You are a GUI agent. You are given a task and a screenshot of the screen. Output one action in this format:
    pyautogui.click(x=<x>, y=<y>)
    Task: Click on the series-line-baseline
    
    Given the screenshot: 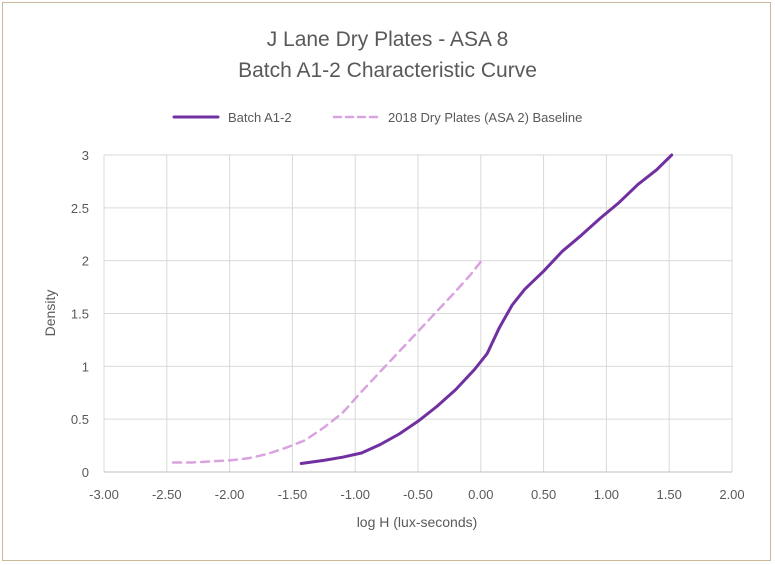 What is the action you would take?
    pyautogui.click(x=327, y=362)
    